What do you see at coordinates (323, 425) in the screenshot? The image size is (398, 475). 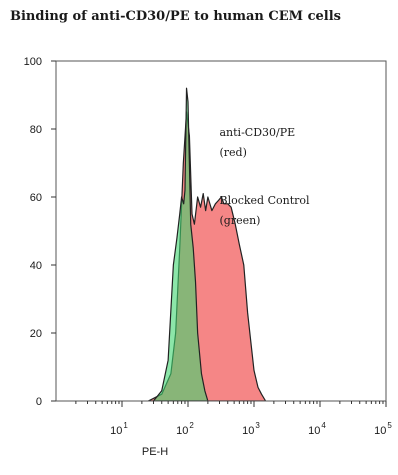 I see `x-tick-exponent: 4` at bounding box center [323, 425].